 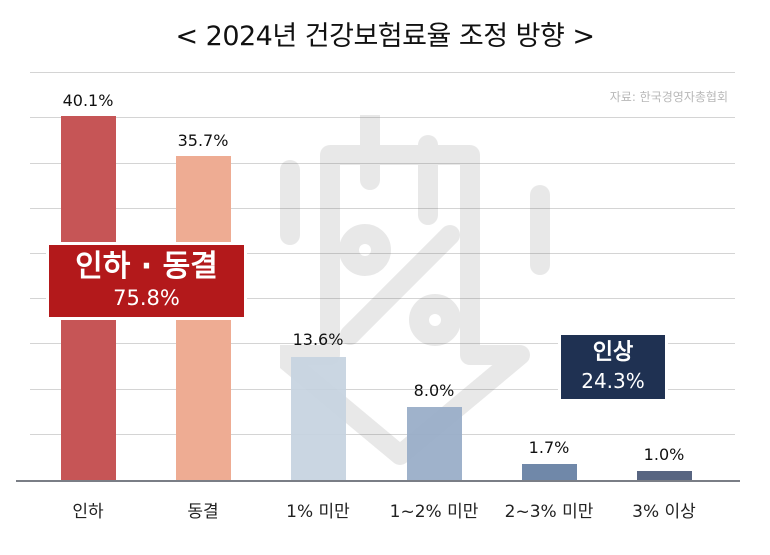 I want to click on decrease-freeze-summary-box: 인하 · 동결 75.8%, so click(x=146, y=281).